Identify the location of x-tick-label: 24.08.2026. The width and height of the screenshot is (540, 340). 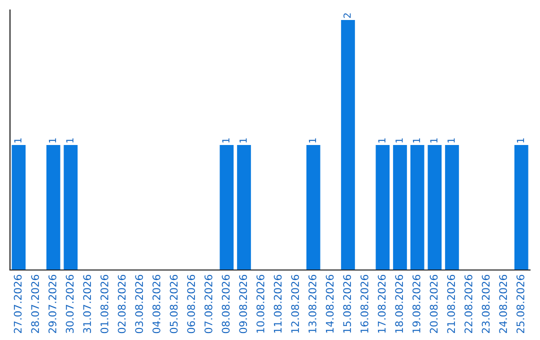
(503, 304).